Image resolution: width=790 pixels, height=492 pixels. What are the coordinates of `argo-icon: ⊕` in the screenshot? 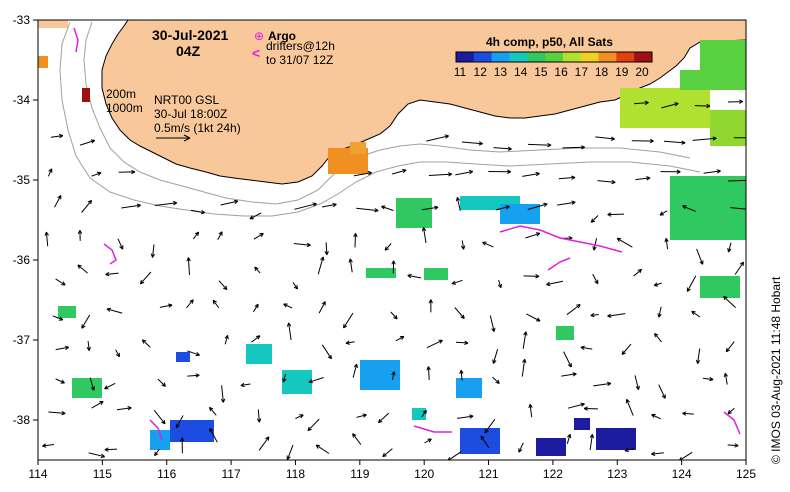 It's located at (259, 36).